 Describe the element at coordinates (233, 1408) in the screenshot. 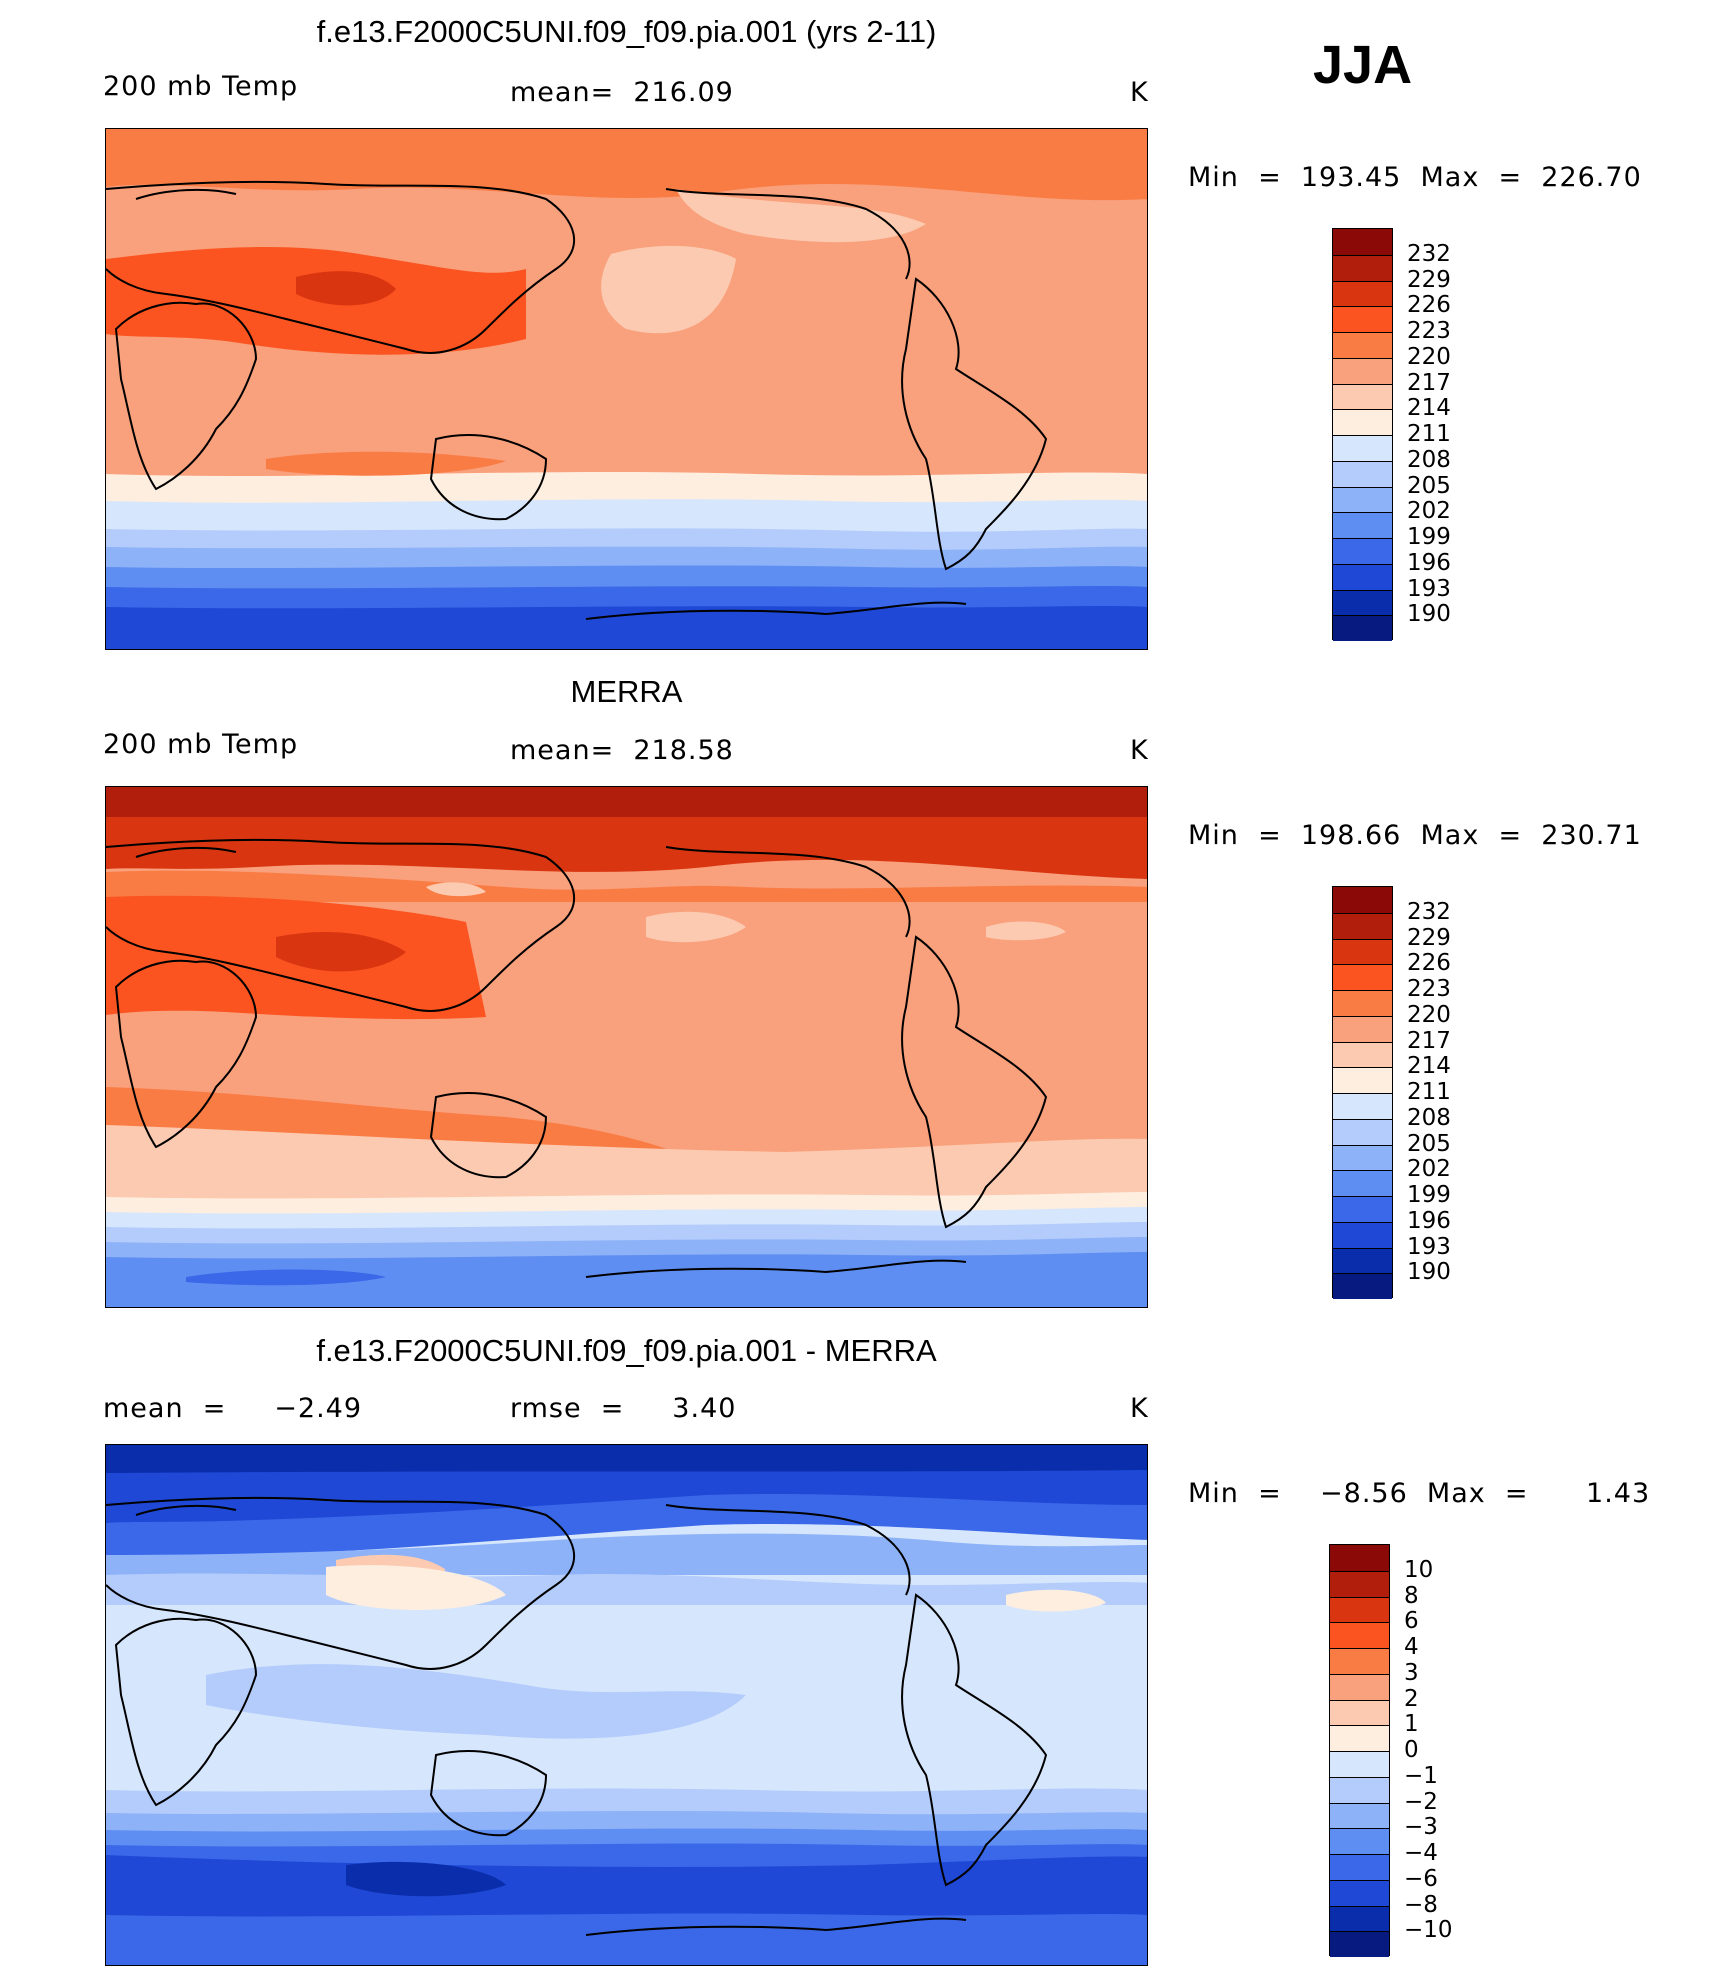

I see `panel-3-mean-label: mean = −2.49` at that location.